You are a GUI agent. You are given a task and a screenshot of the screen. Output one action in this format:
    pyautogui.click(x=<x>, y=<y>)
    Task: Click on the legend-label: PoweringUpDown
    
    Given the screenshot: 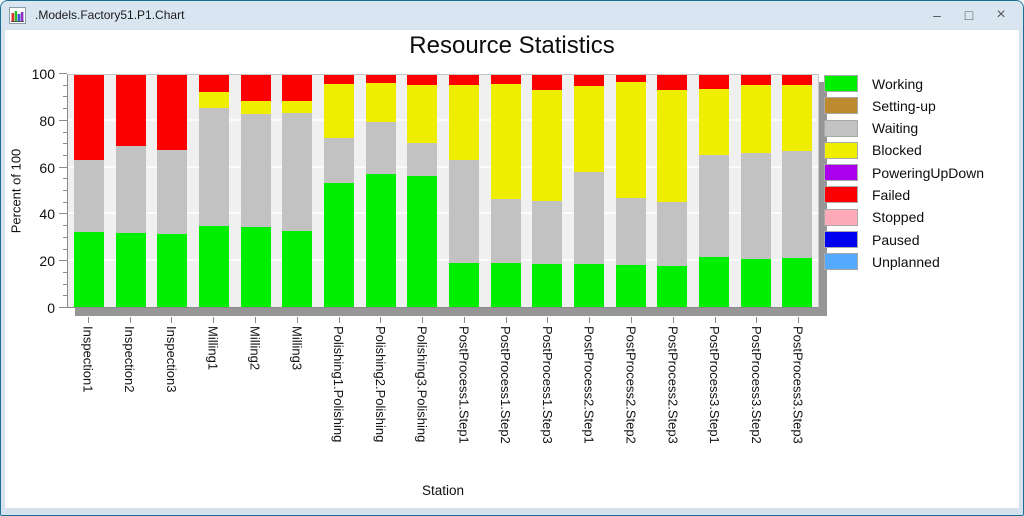 What is the action you would take?
    pyautogui.click(x=928, y=172)
    